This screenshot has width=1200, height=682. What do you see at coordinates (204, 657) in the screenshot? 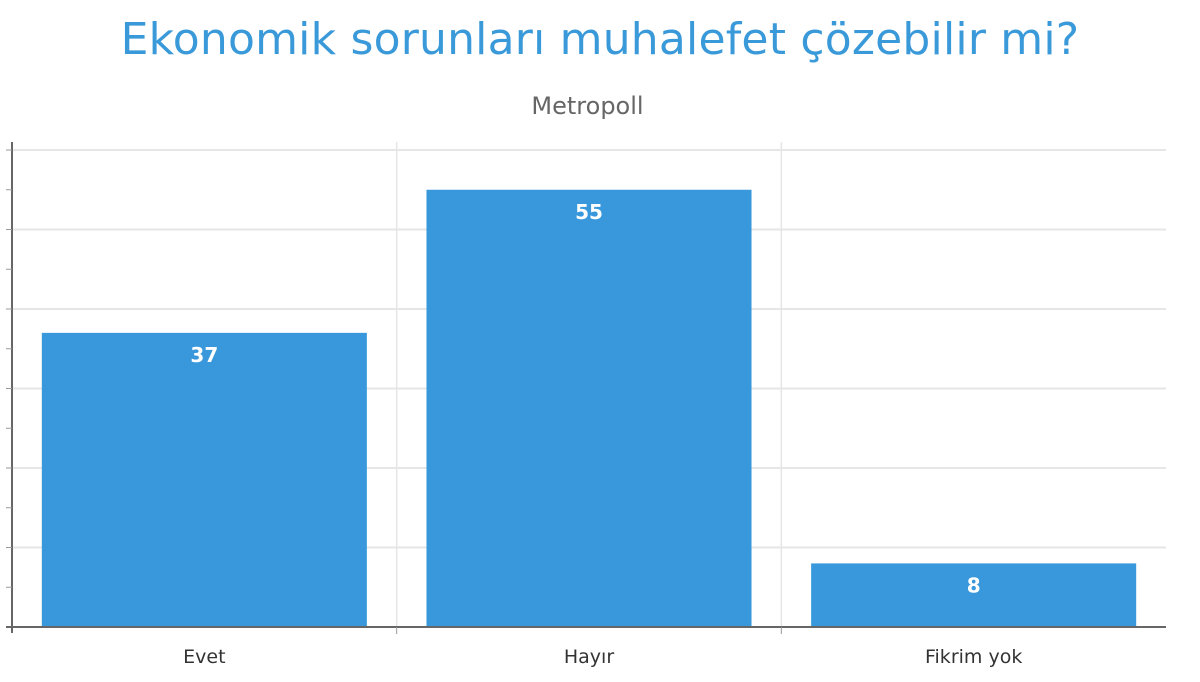
I see `x-tick-label: Evet` at bounding box center [204, 657].